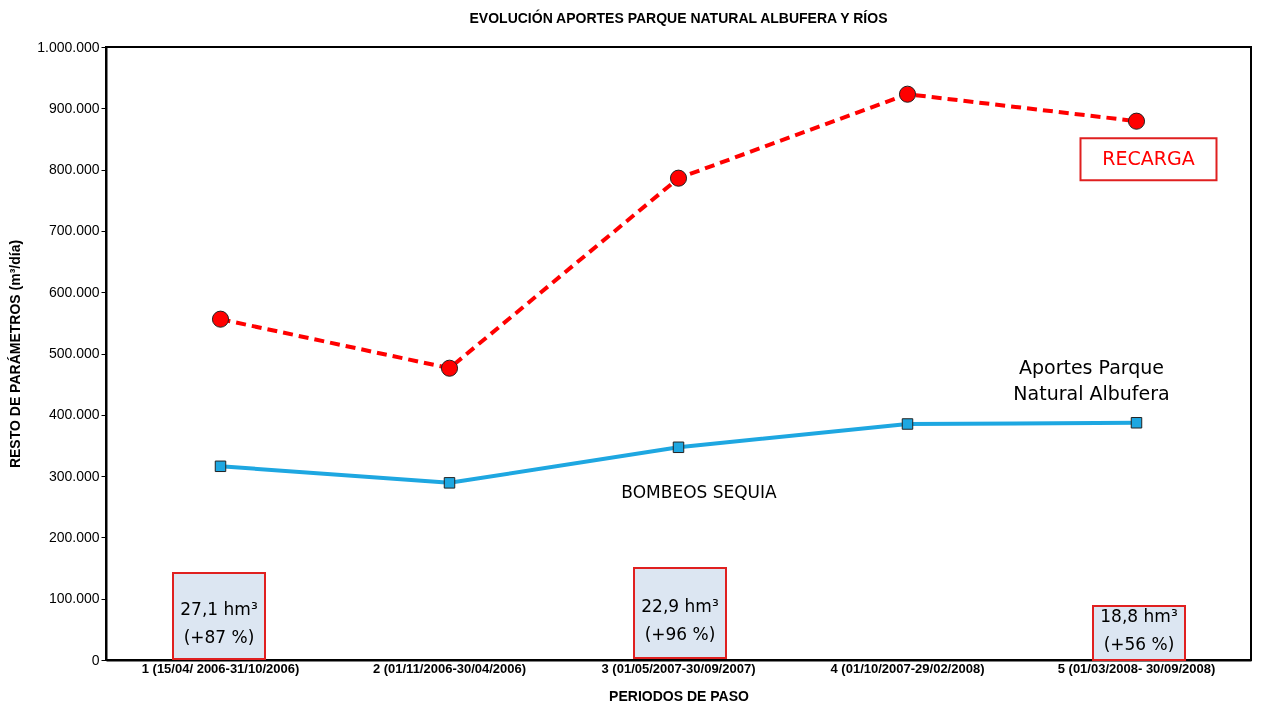 This screenshot has width=1280, height=724. I want to click on x-tick-label: 4 (01/10/2007-29/02/2008), so click(907, 668).